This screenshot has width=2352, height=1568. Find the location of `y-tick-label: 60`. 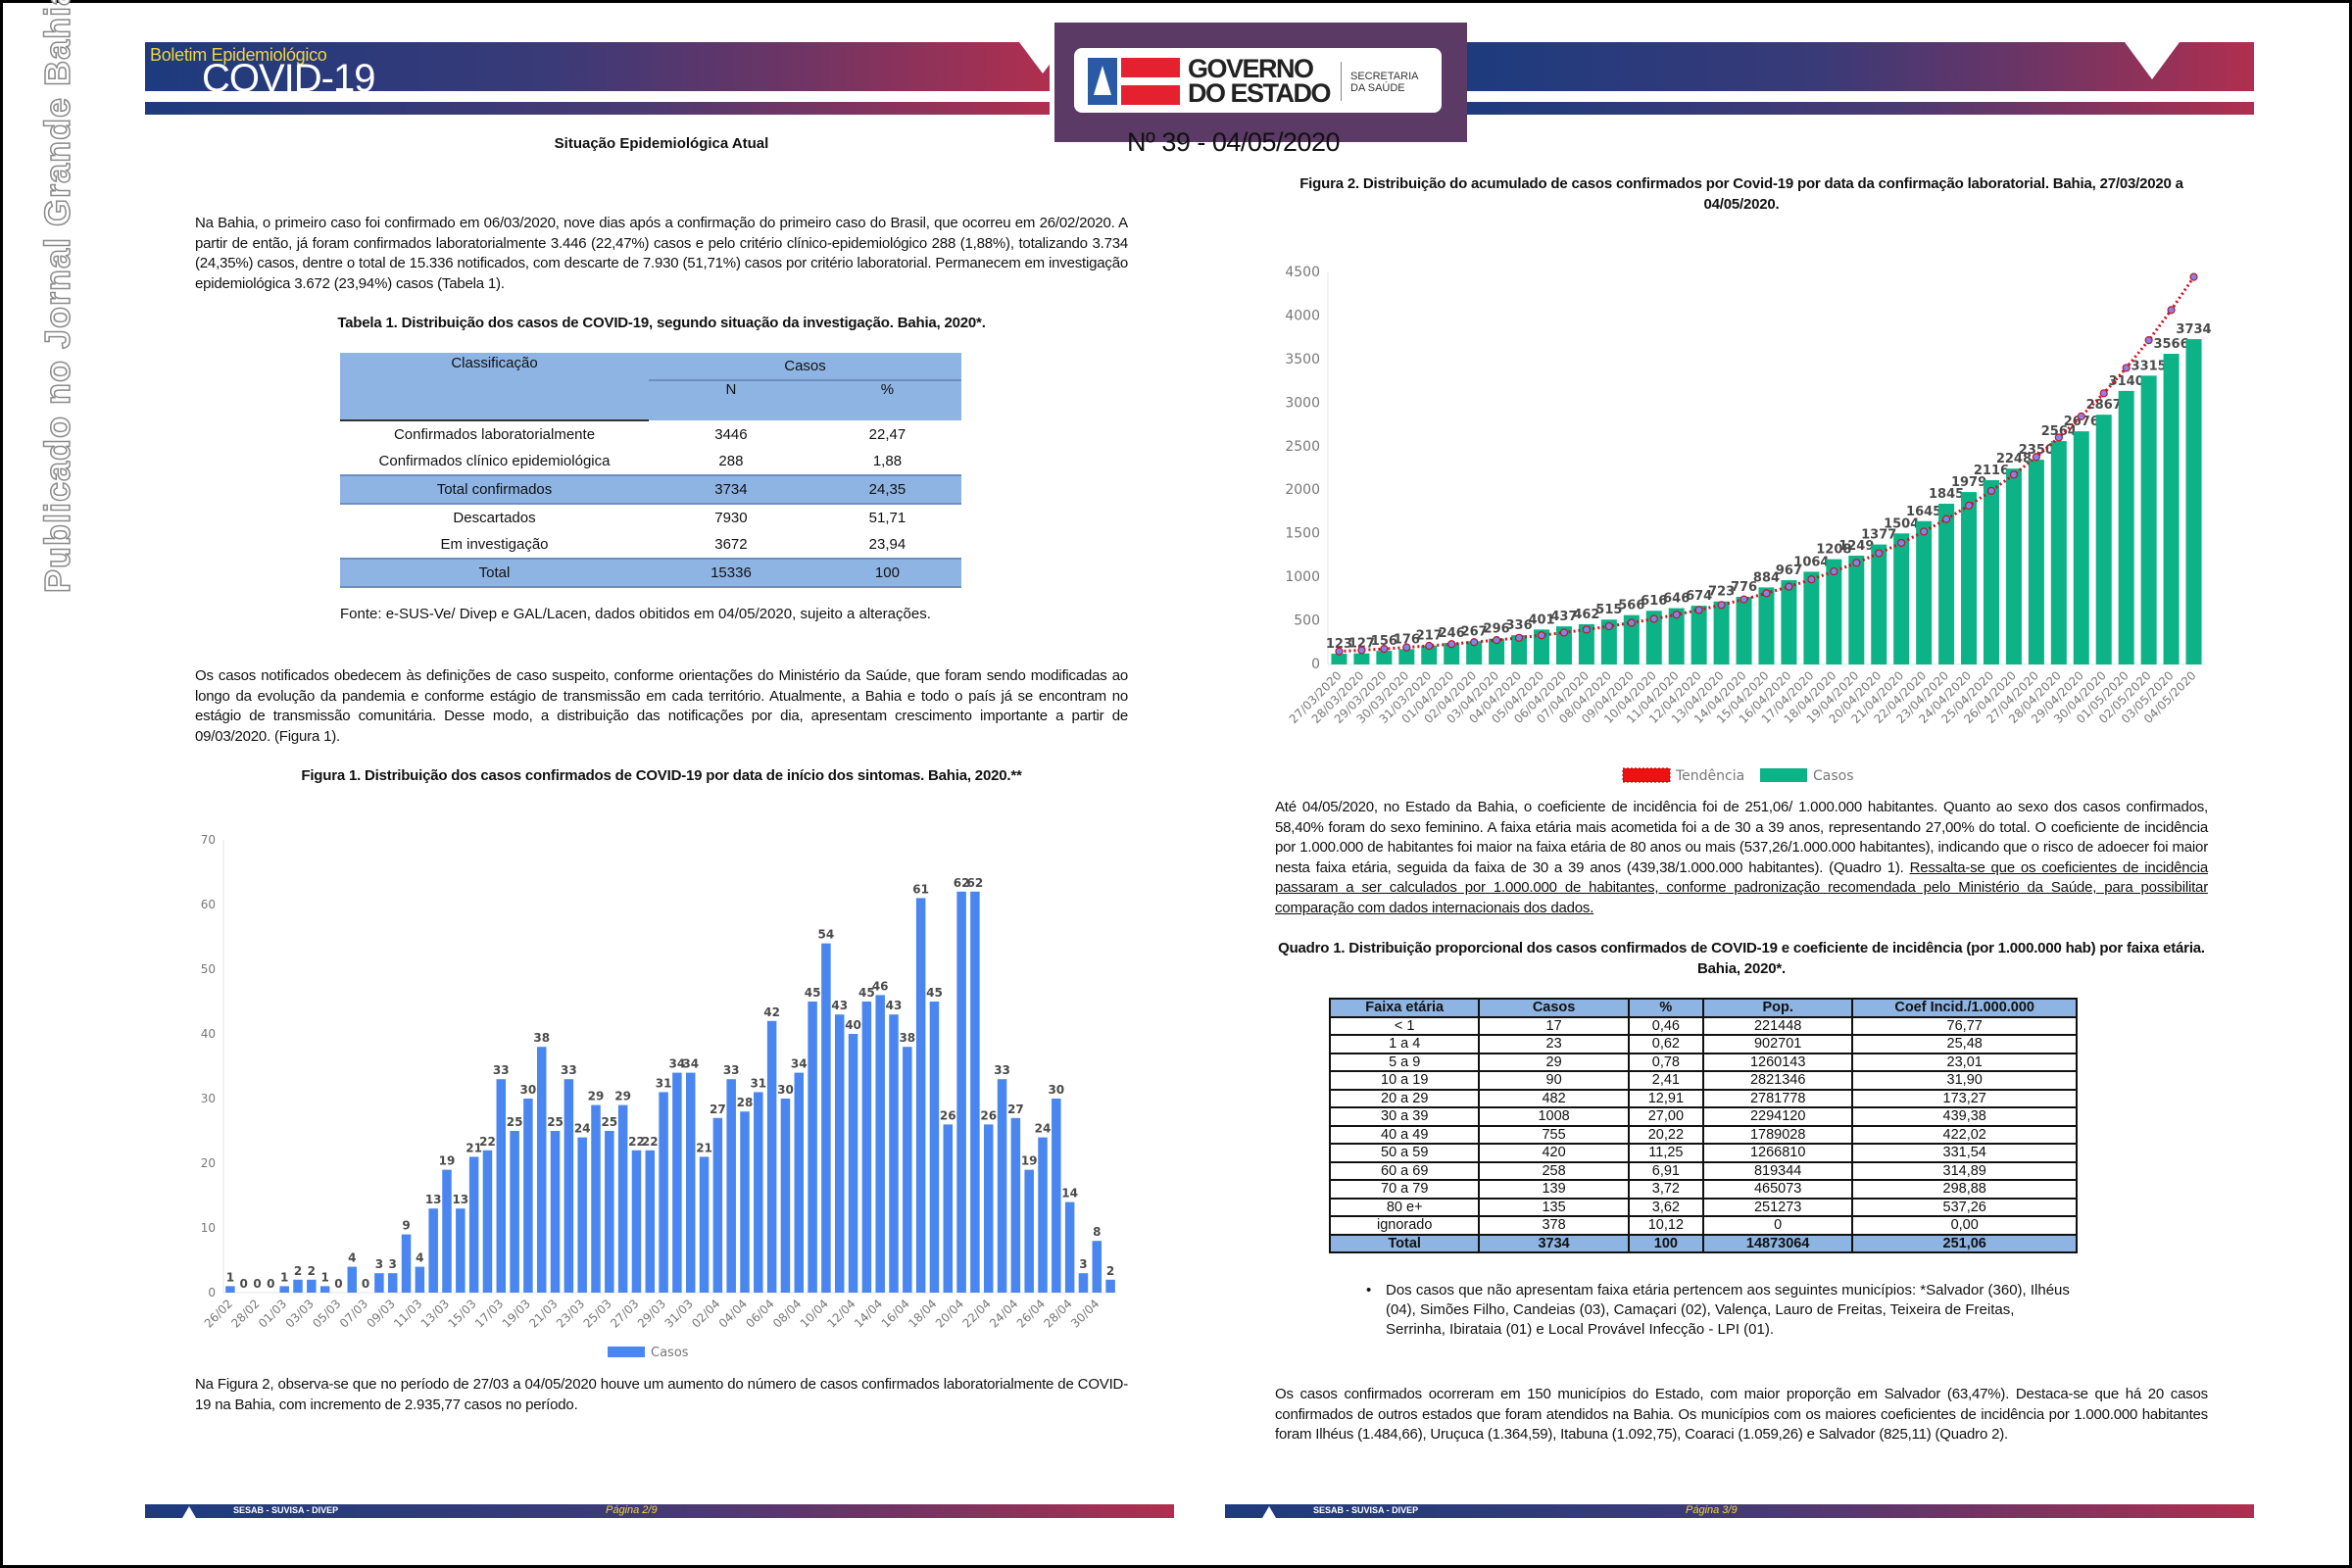

y-tick-label: 60 is located at coordinates (208, 904).